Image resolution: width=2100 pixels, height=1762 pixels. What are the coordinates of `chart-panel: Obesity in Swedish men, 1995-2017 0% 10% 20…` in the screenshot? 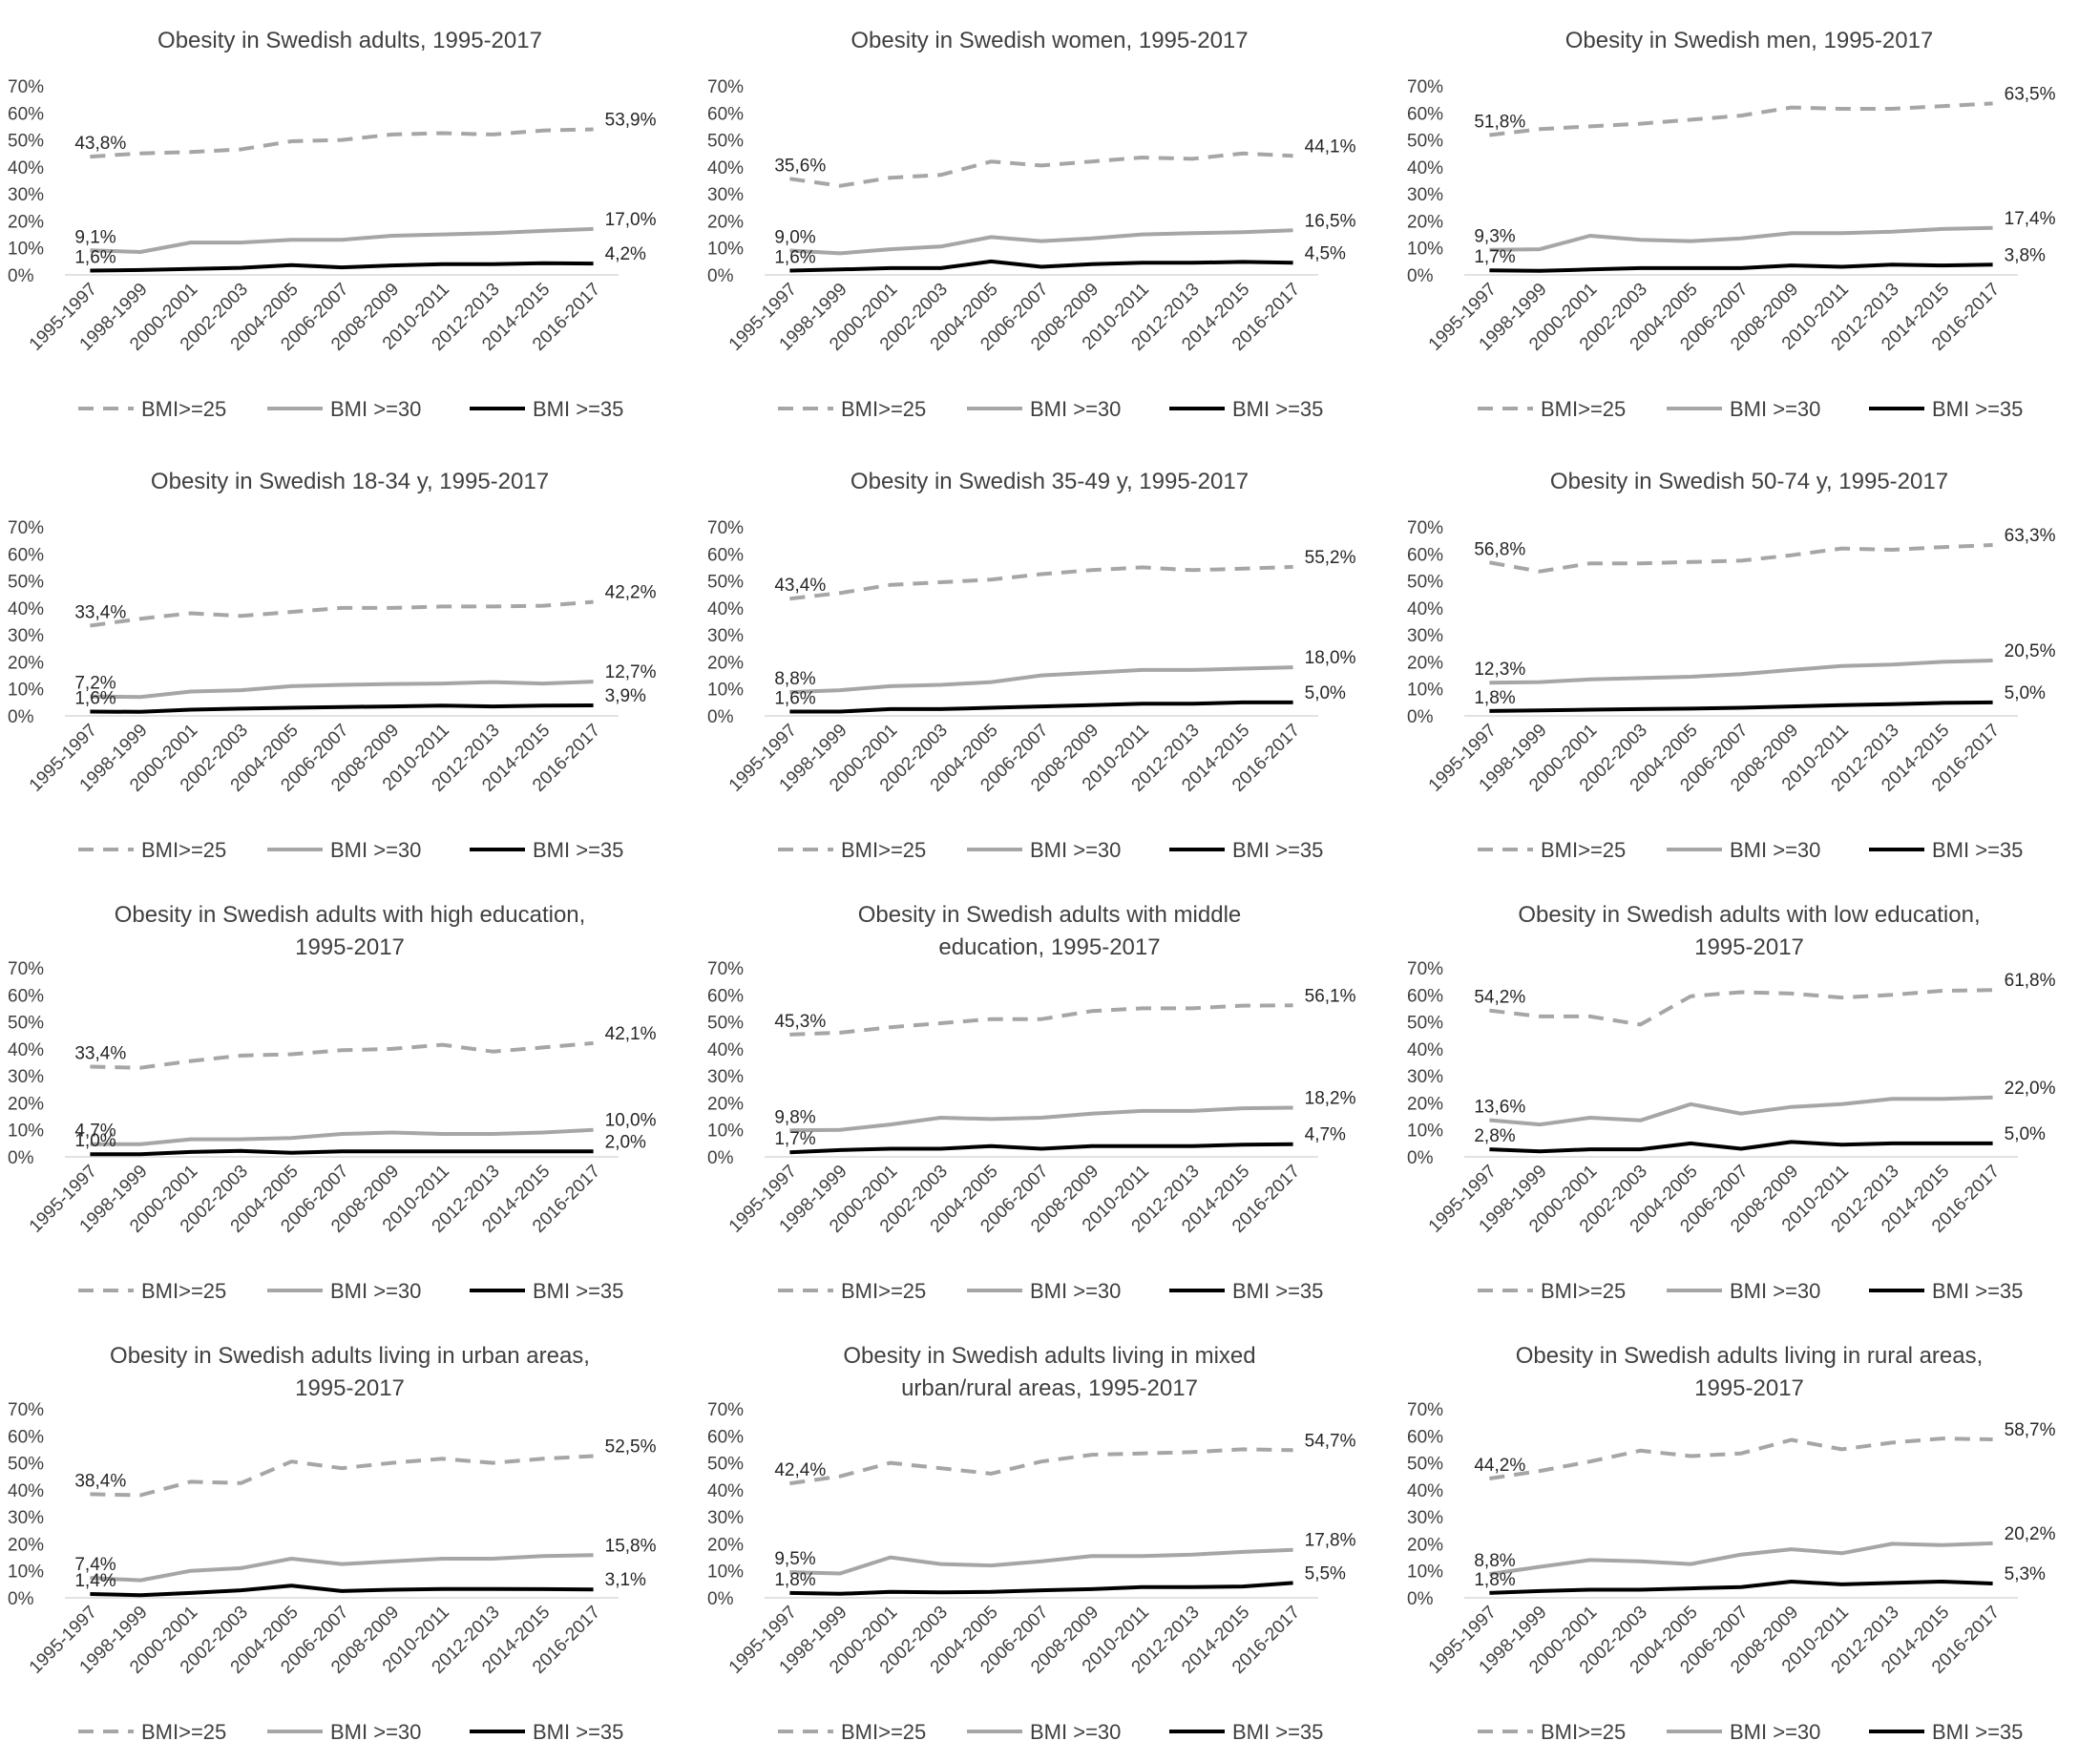 It's located at (1749, 219).